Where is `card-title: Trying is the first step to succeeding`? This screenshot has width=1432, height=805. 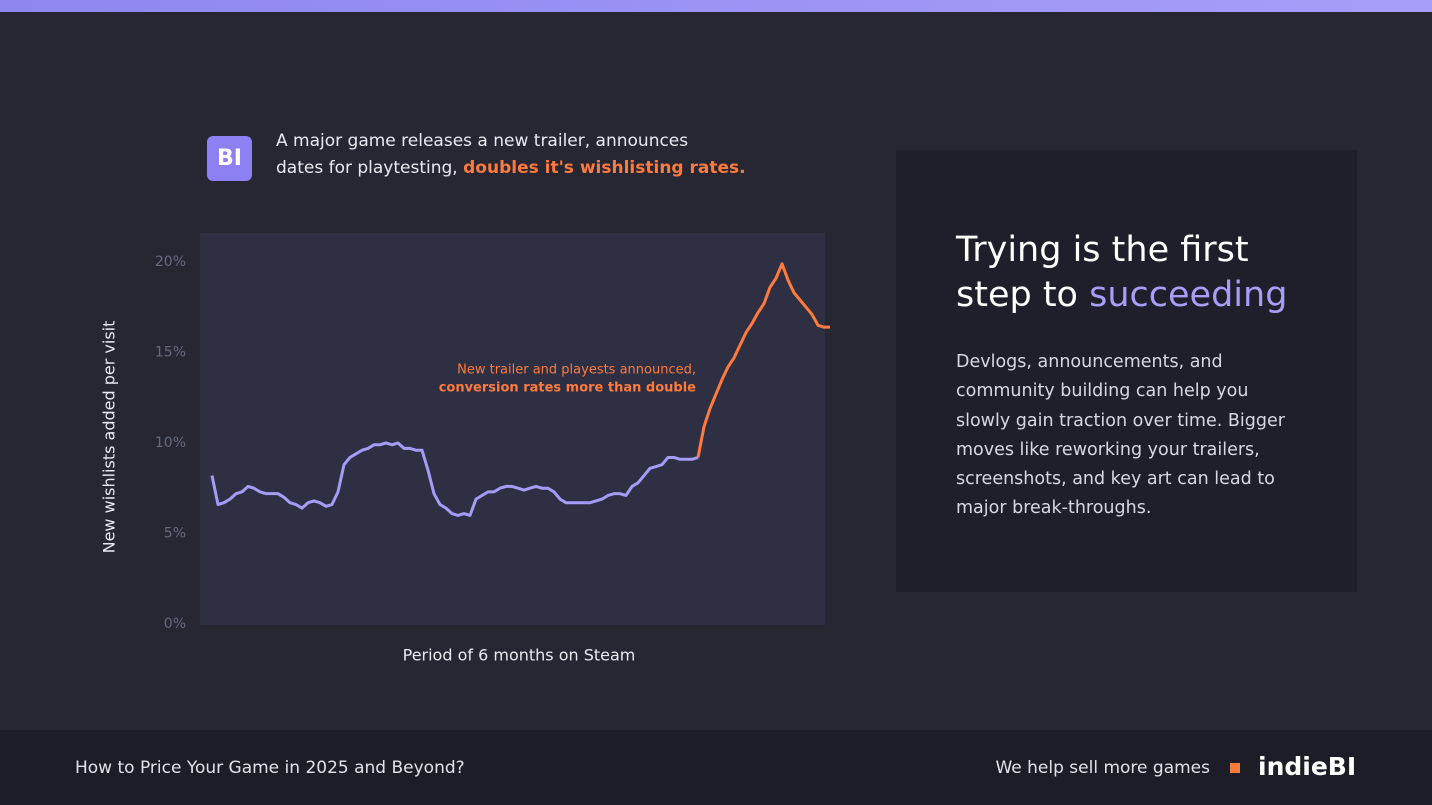
card-title: Trying is the first step to succeeding is located at coordinates (1136, 273).